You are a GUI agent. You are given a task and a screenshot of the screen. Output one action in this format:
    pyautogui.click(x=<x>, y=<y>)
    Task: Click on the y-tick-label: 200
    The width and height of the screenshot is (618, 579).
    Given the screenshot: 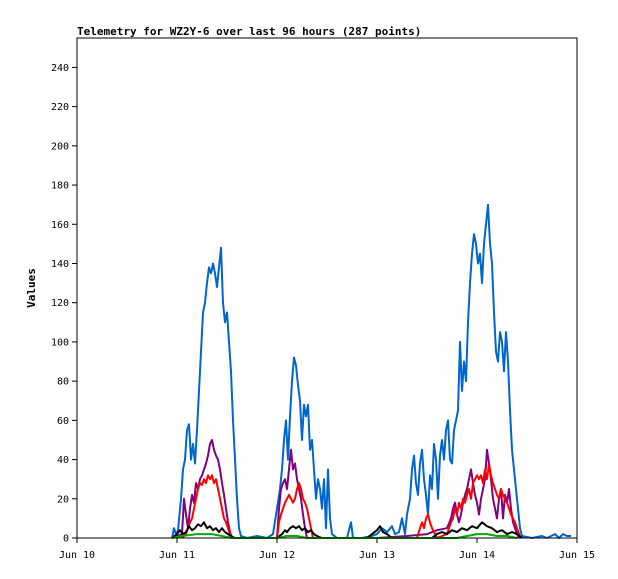 What is the action you would take?
    pyautogui.click(x=60, y=146)
    